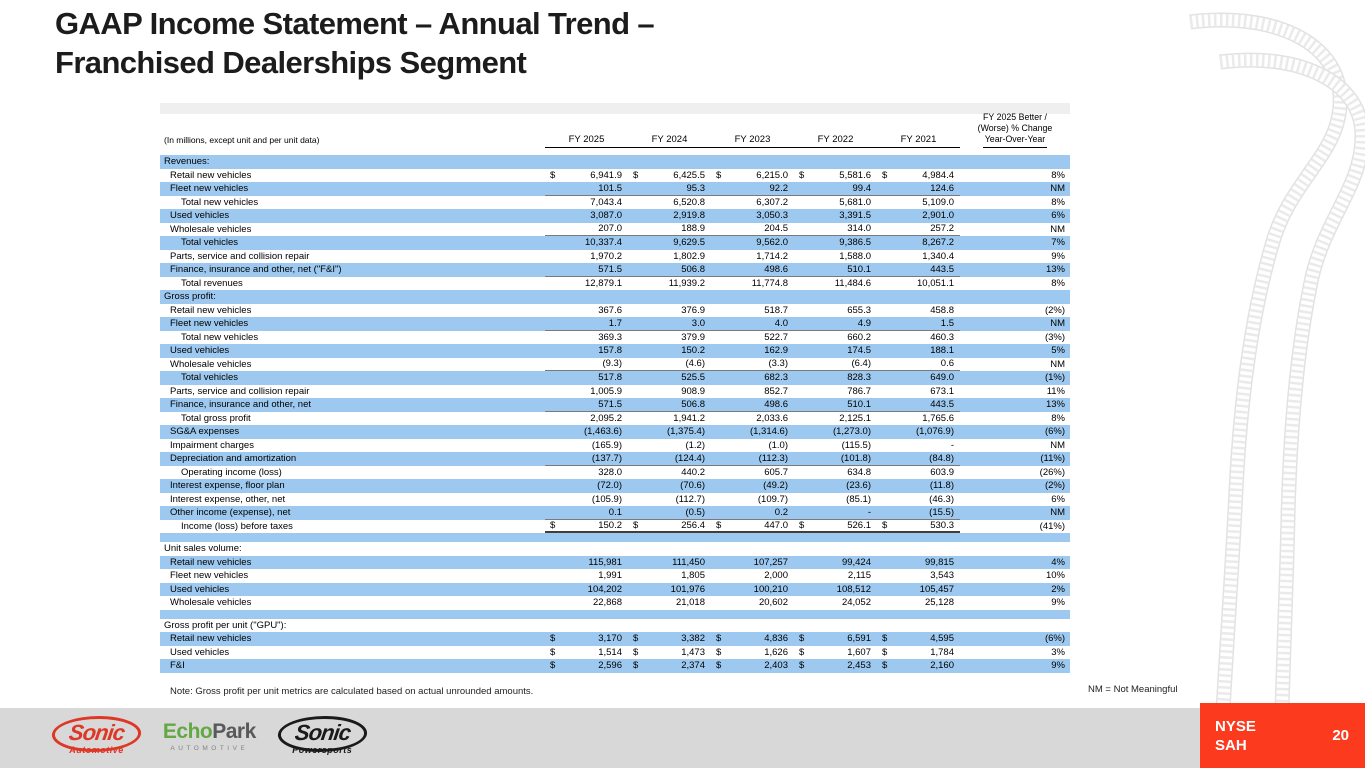 The width and height of the screenshot is (1365, 768). Describe the element at coordinates (918, 485) in the screenshot. I see `value-cell: (11.8)` at that location.